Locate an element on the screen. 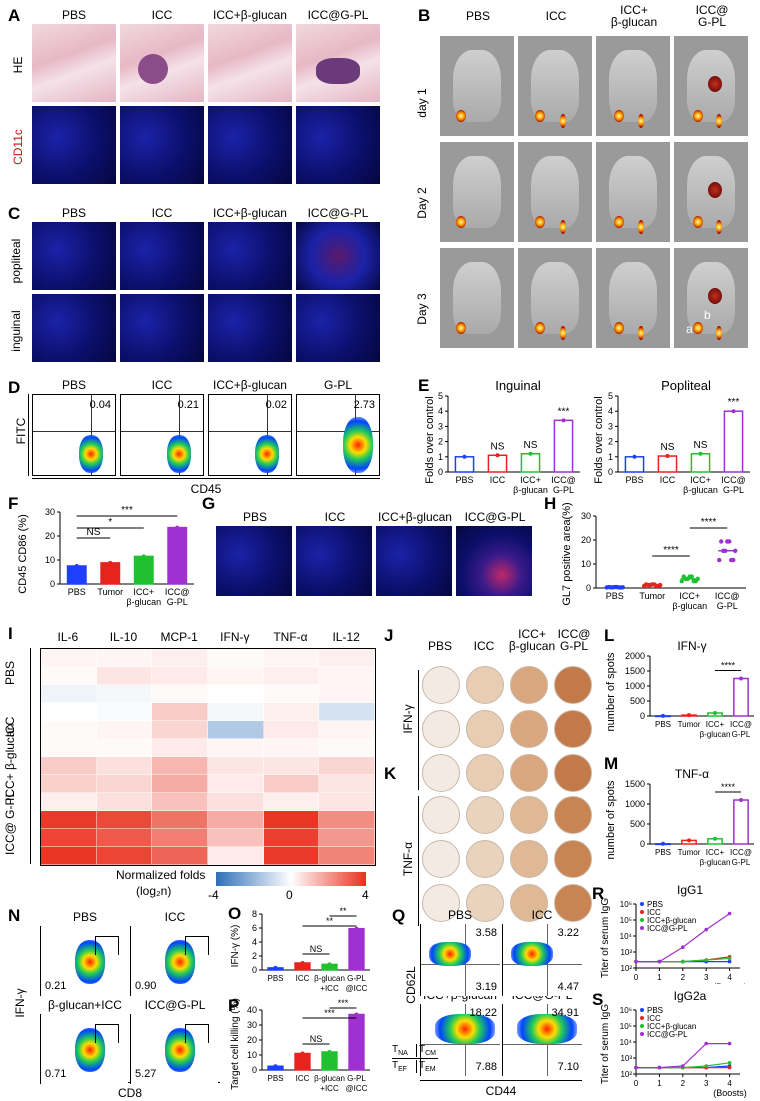 This screenshot has width=760, height=1101. n-col-pbs: PBS is located at coordinates (84, 917).